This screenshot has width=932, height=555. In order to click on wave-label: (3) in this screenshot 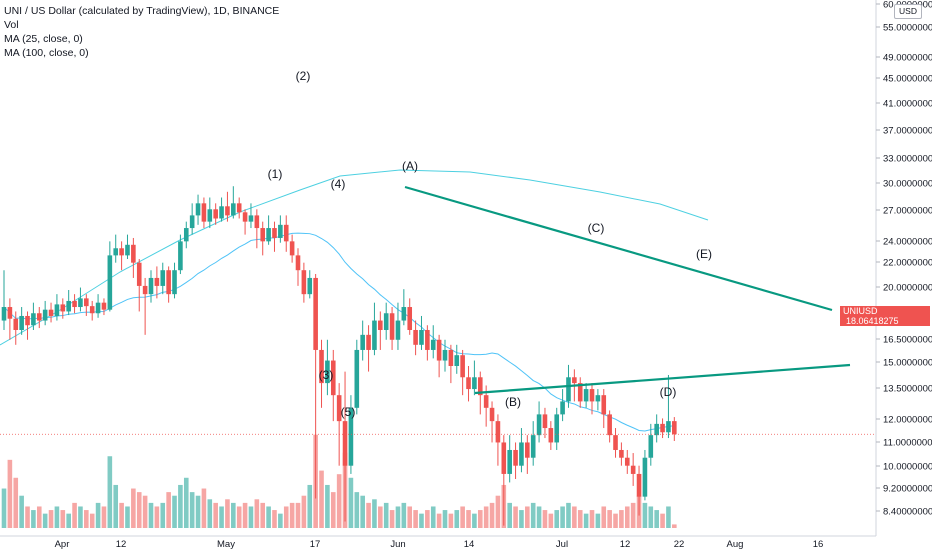, I will do `click(326, 375)`.